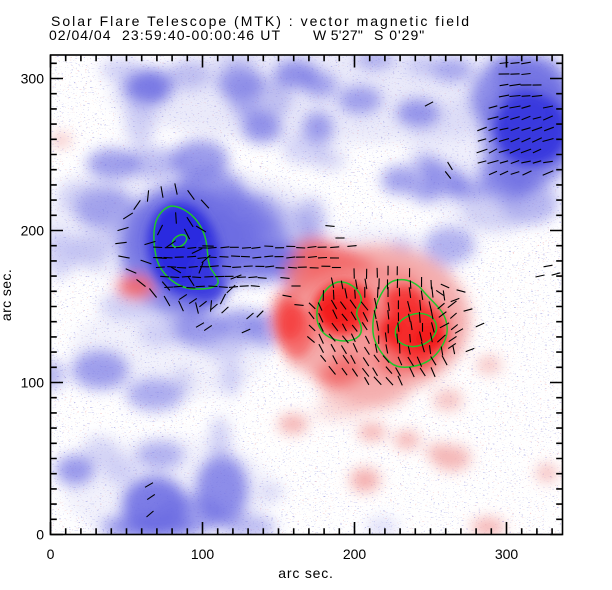  What do you see at coordinates (201, 35) in the screenshot?
I see `svg-text: 23:59:40-00:00:46 UT` at bounding box center [201, 35].